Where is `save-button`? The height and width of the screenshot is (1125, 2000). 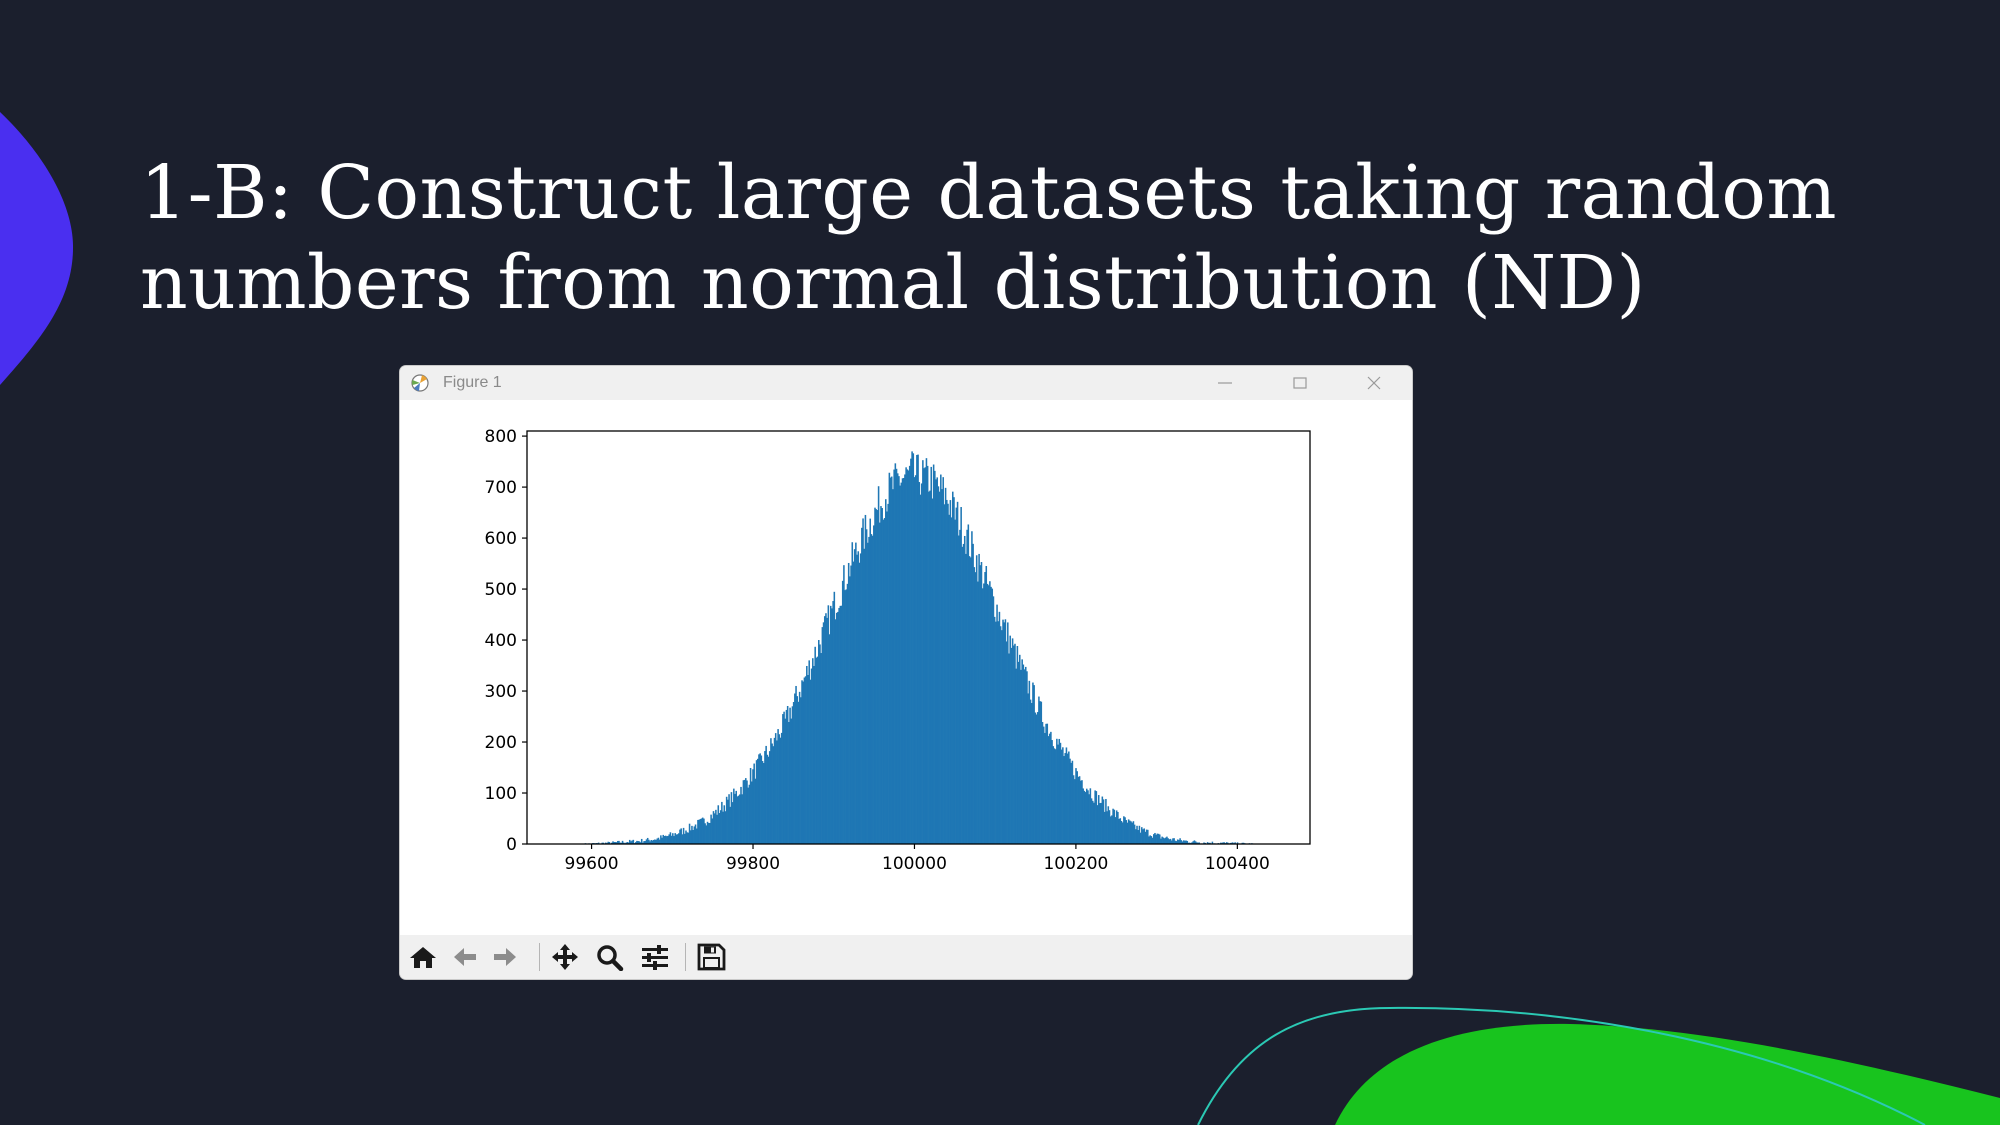 save-button is located at coordinates (711, 957).